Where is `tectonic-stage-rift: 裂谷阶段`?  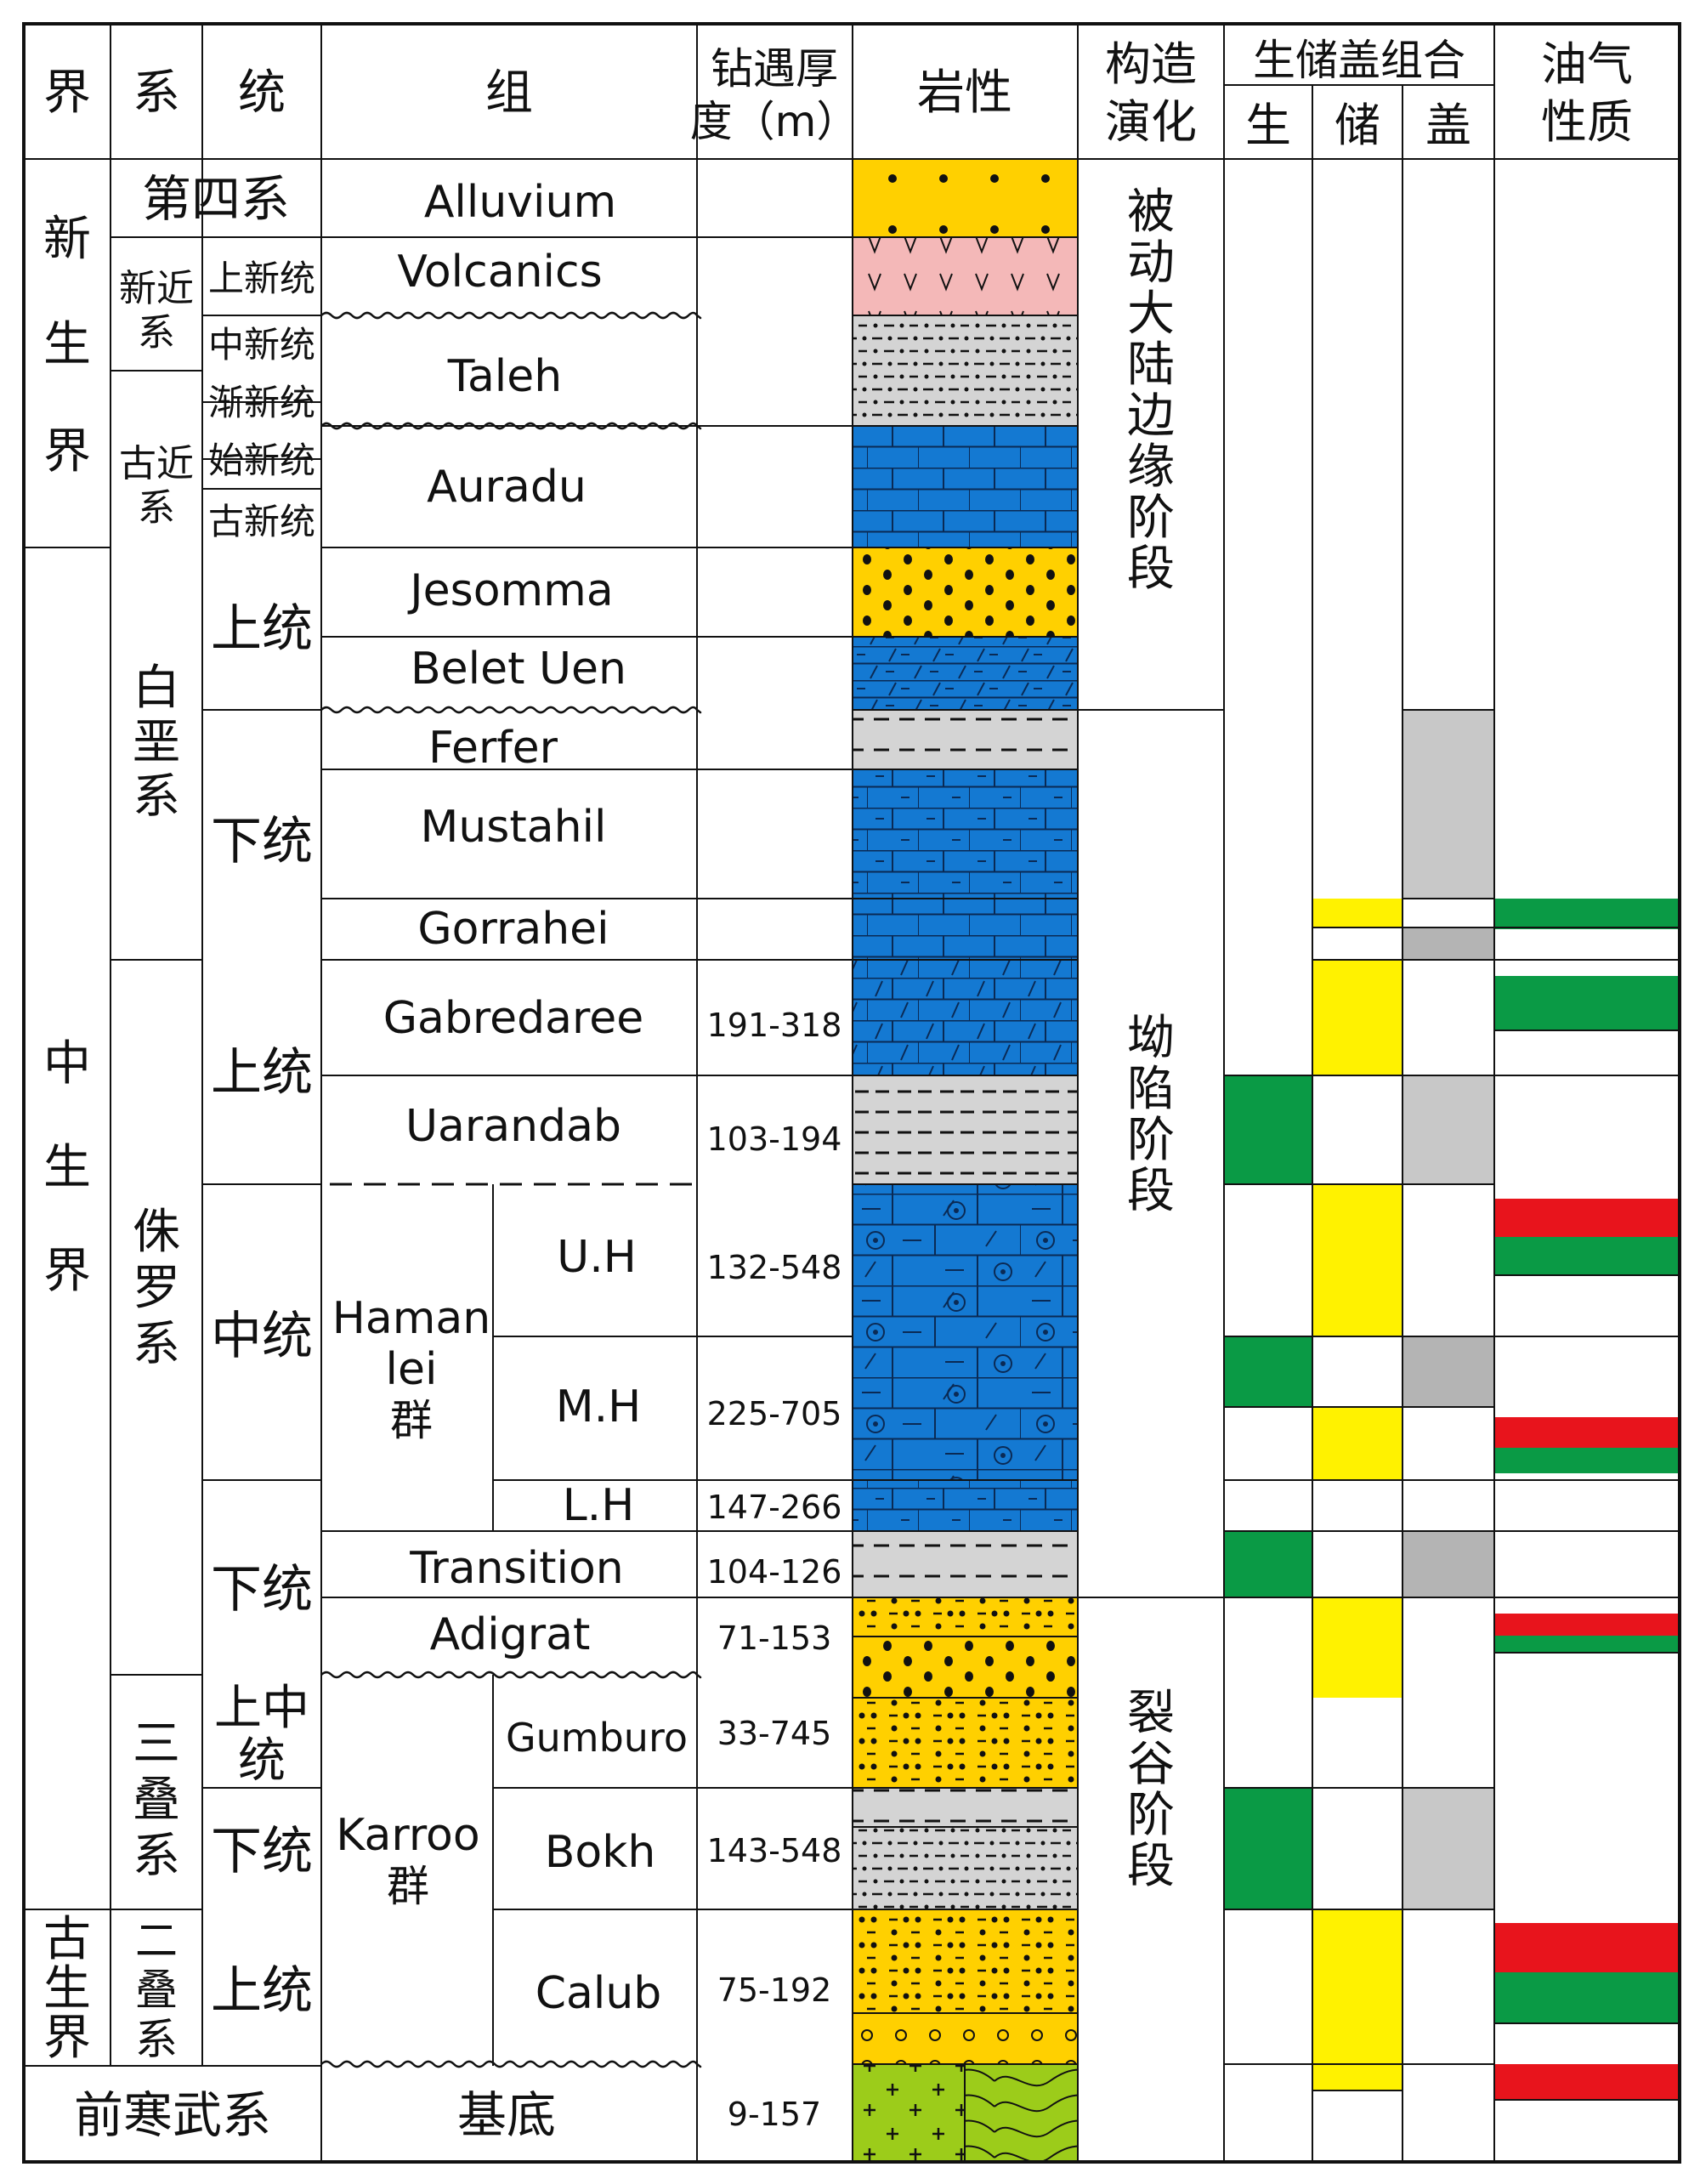
tectonic-stage-rift: 裂谷阶段 is located at coordinates (1151, 1790).